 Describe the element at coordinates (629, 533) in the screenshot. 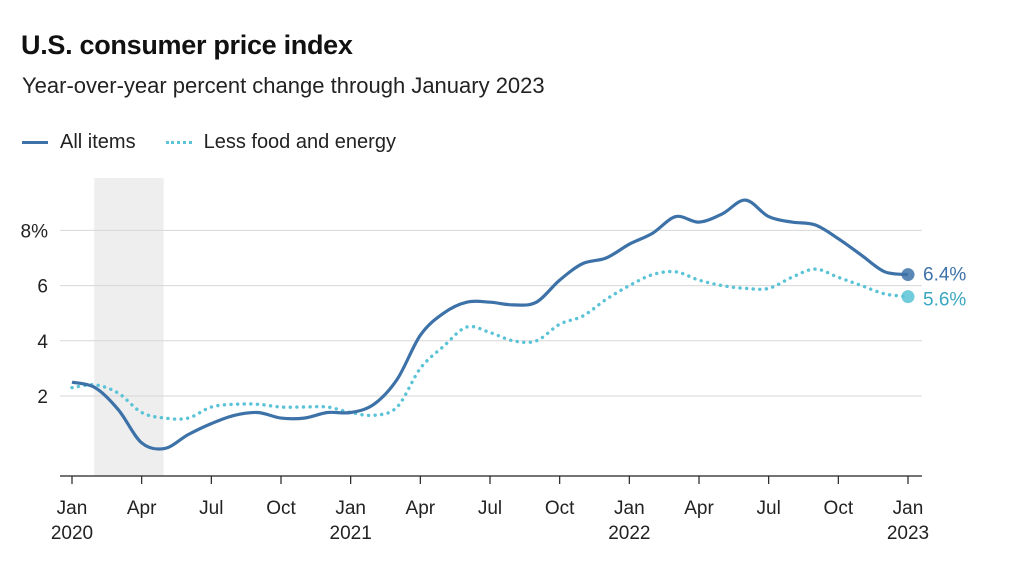

I see `x-tick-year-label: 2022` at that location.